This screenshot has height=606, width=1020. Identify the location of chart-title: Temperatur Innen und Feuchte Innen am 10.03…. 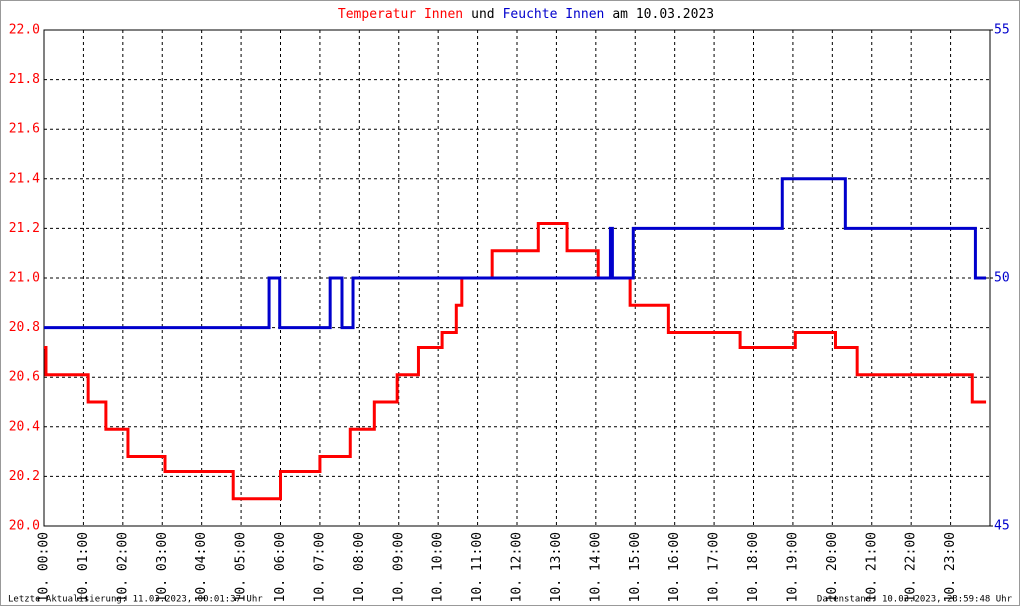
(526, 14).